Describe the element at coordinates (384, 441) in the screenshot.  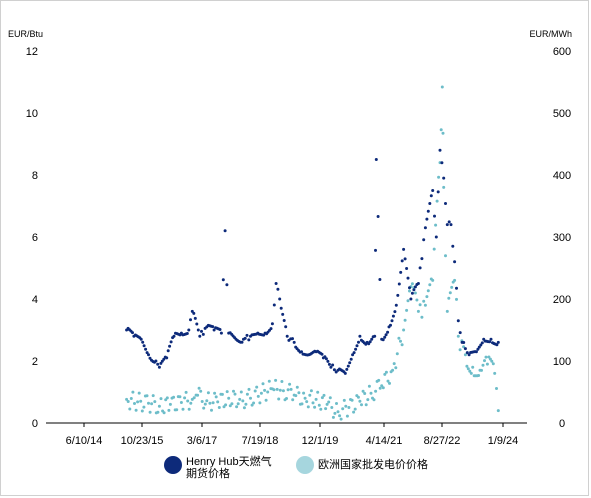
I see `x-tick-label: 4/14/21` at that location.